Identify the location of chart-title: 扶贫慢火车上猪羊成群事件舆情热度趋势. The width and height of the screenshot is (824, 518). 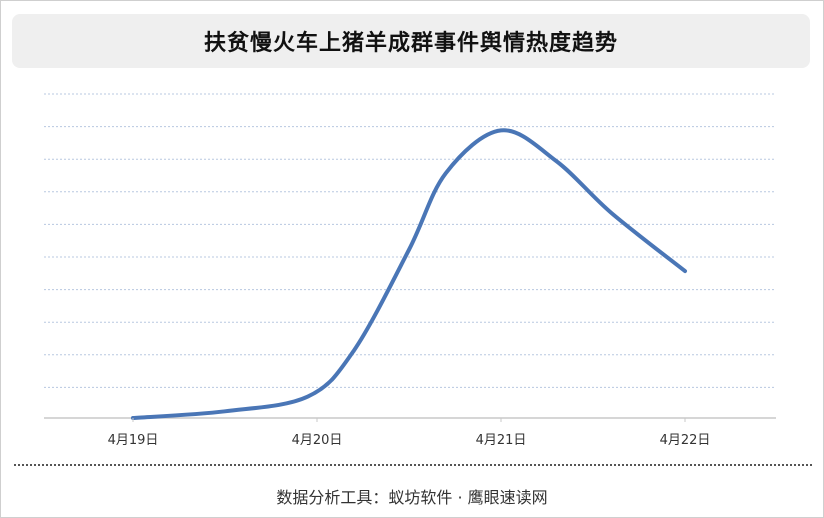
(410, 43).